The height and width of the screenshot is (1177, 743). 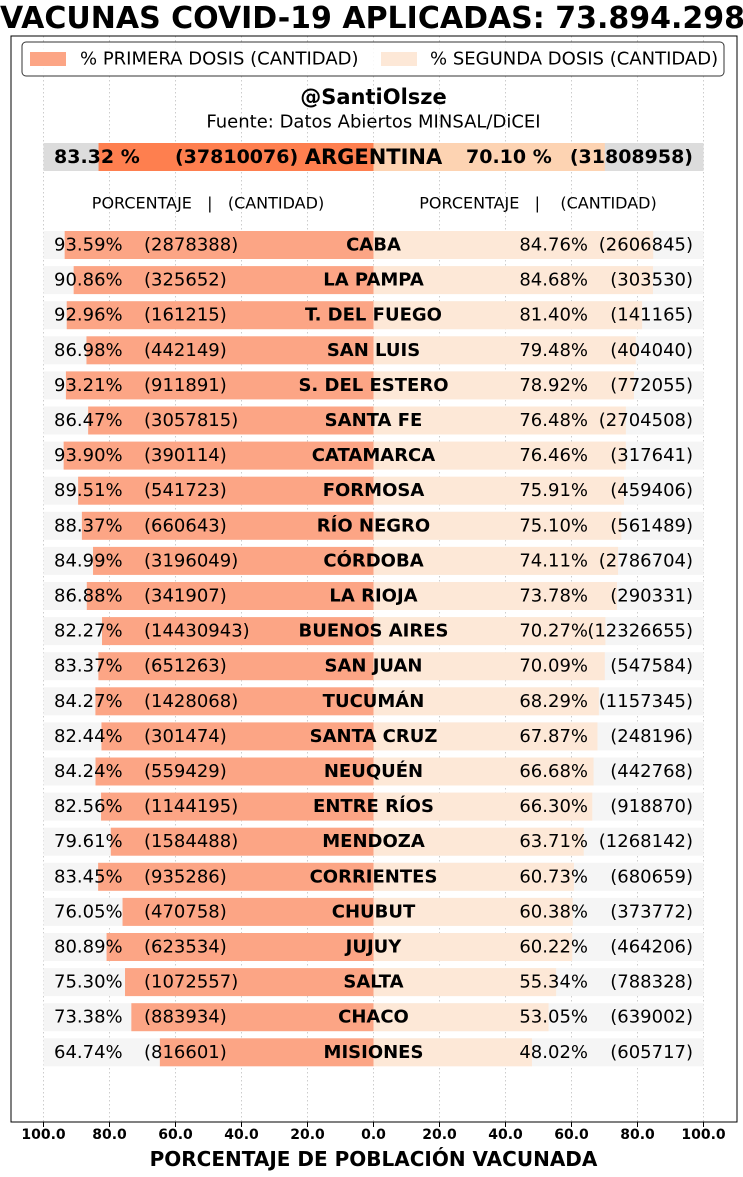 I want to click on legend-swatch-first-dose, so click(x=48, y=59).